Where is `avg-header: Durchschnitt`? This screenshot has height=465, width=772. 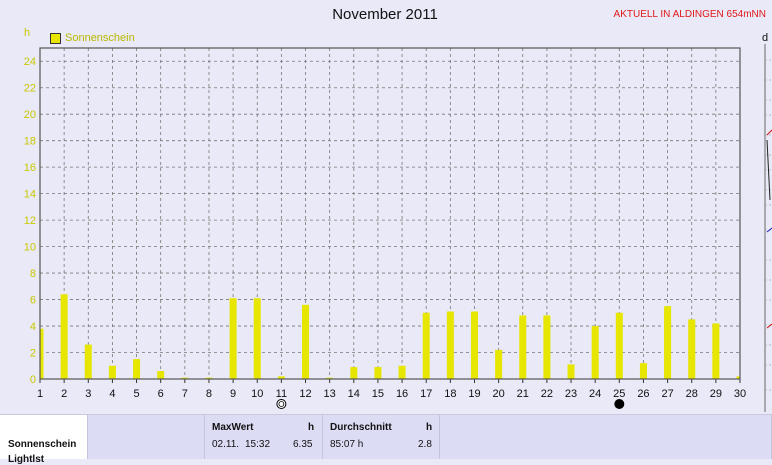 avg-header: Durchschnitt is located at coordinates (361, 427).